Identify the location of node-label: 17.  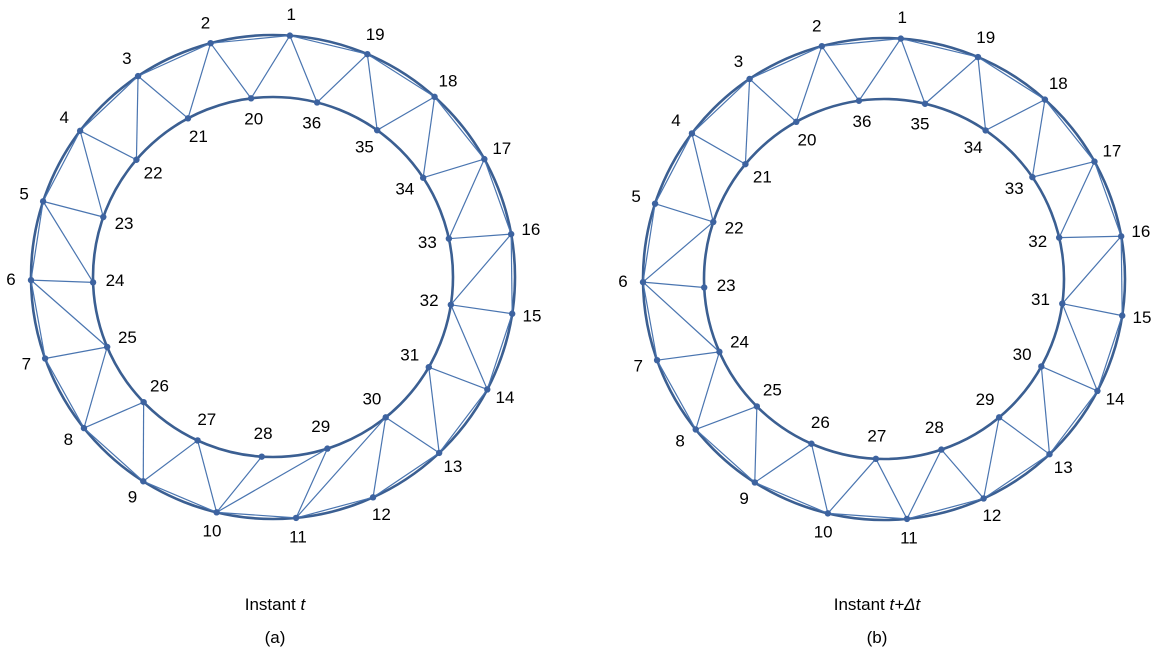
(501, 148).